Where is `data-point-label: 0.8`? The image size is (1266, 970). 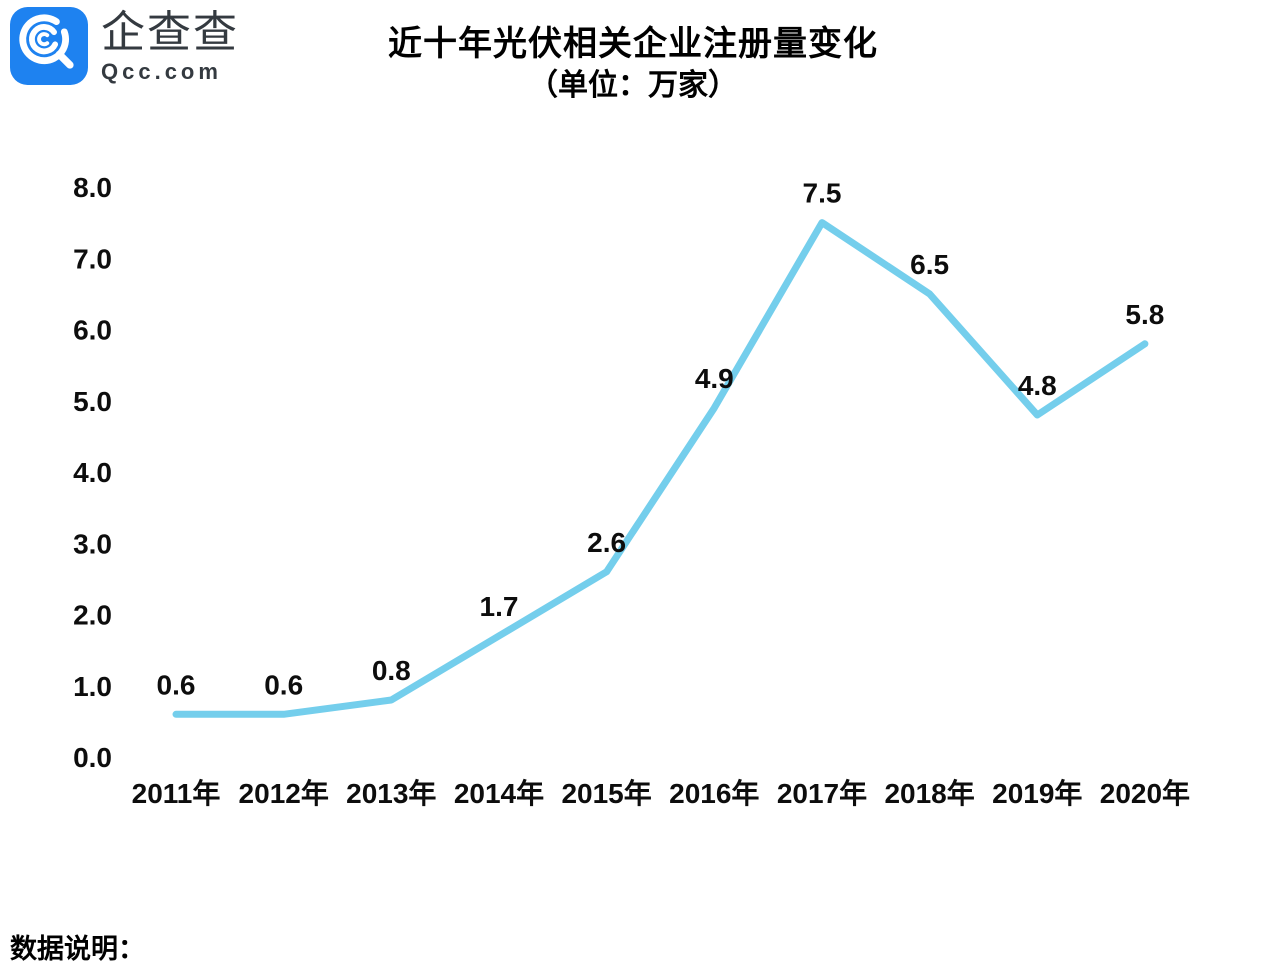
data-point-label: 0.8 is located at coordinates (391, 670).